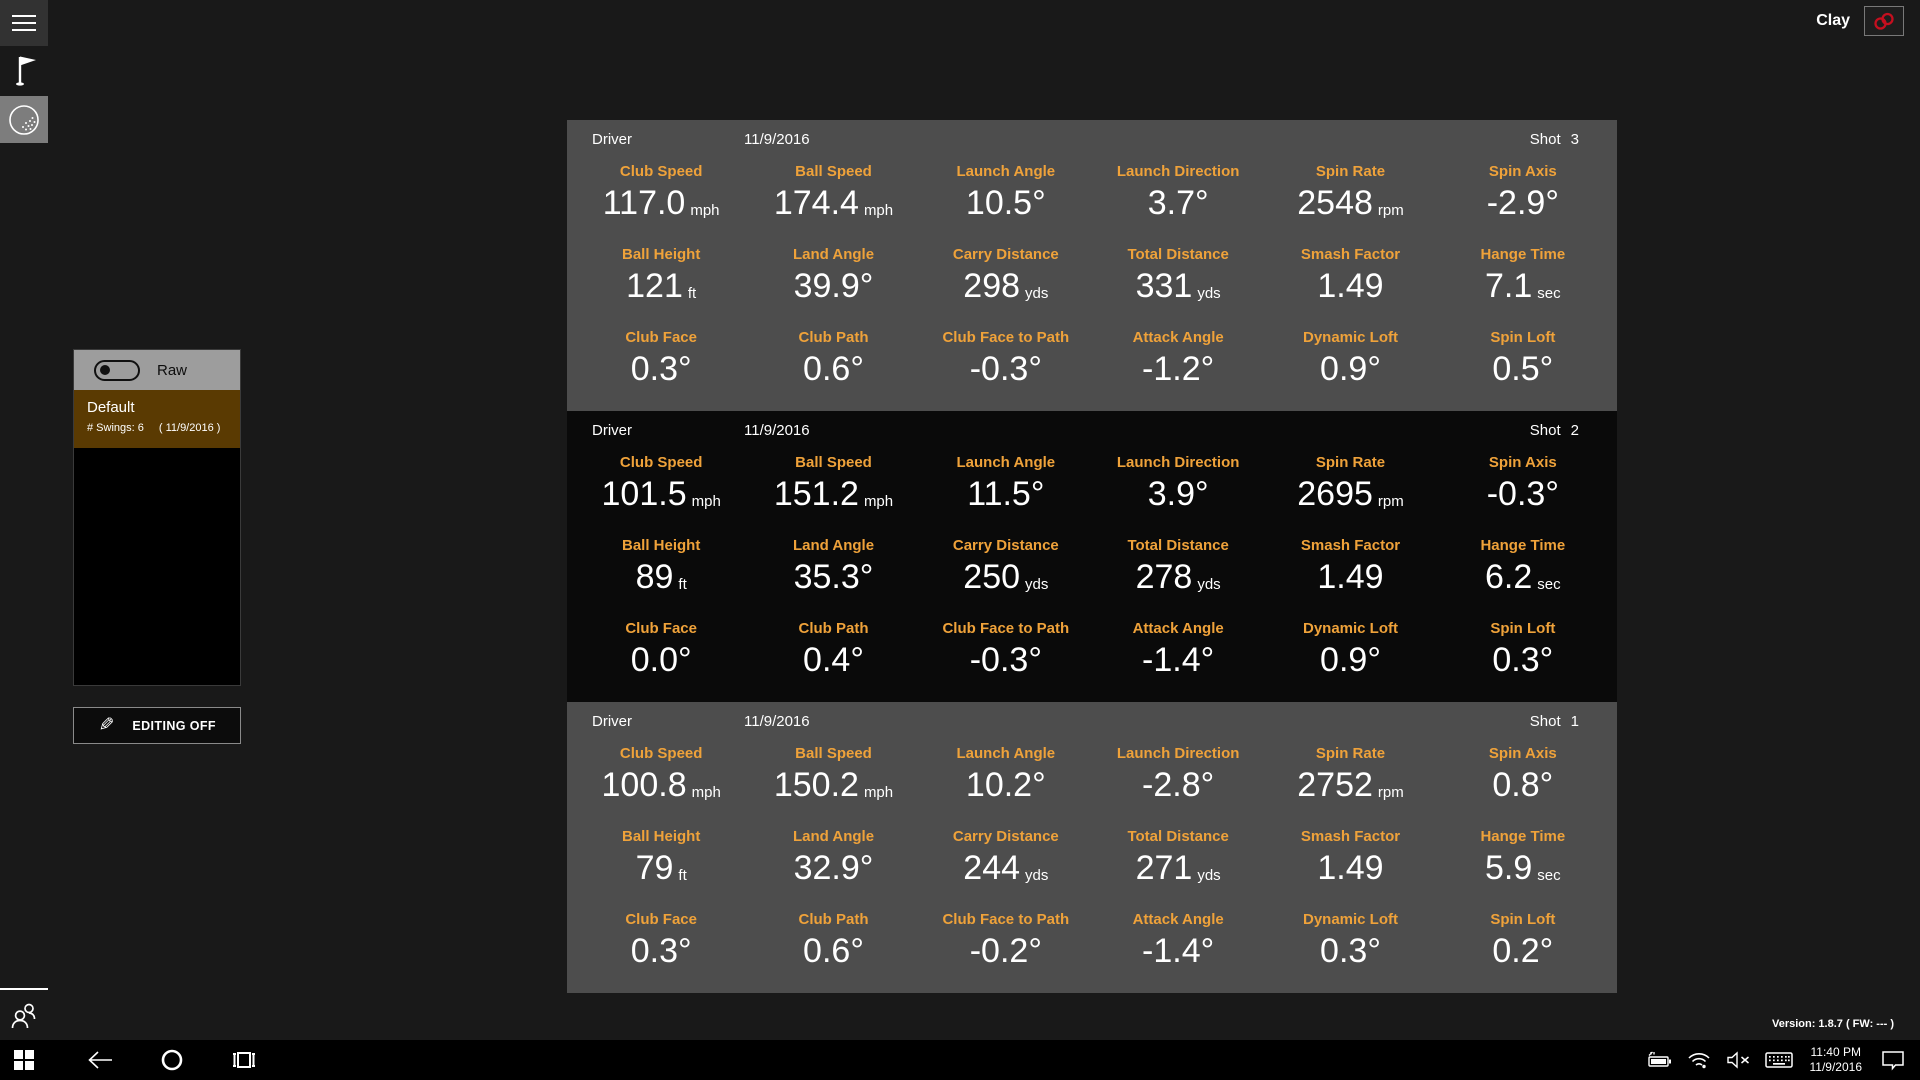 The image size is (1920, 1080). I want to click on wifi-icon, so click(1698, 1061).